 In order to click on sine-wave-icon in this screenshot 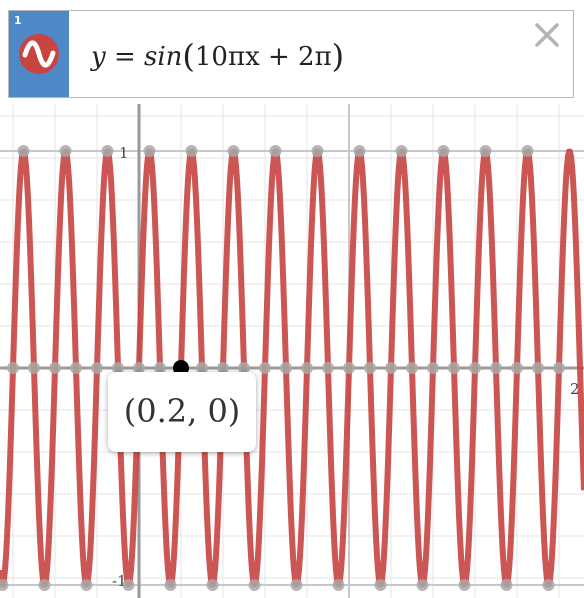, I will do `click(39, 54)`.